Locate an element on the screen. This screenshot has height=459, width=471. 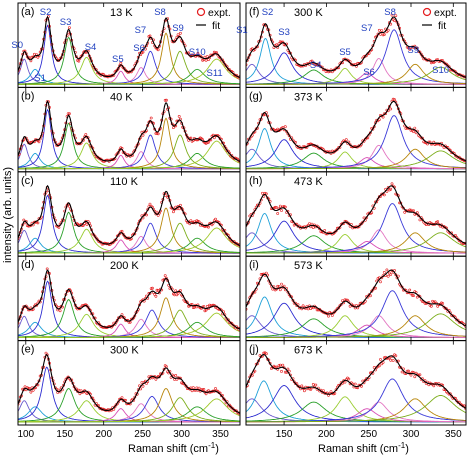
panel-a-temperature: 13 K is located at coordinates (121, 13).